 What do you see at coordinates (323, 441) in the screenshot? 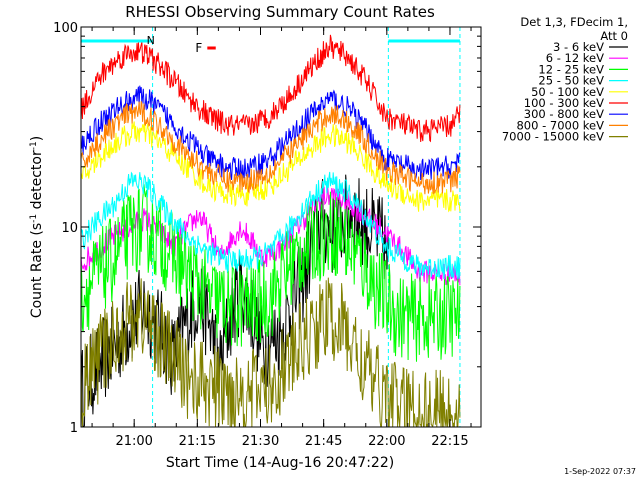
I see `x-tick-label: 21:45` at bounding box center [323, 441].